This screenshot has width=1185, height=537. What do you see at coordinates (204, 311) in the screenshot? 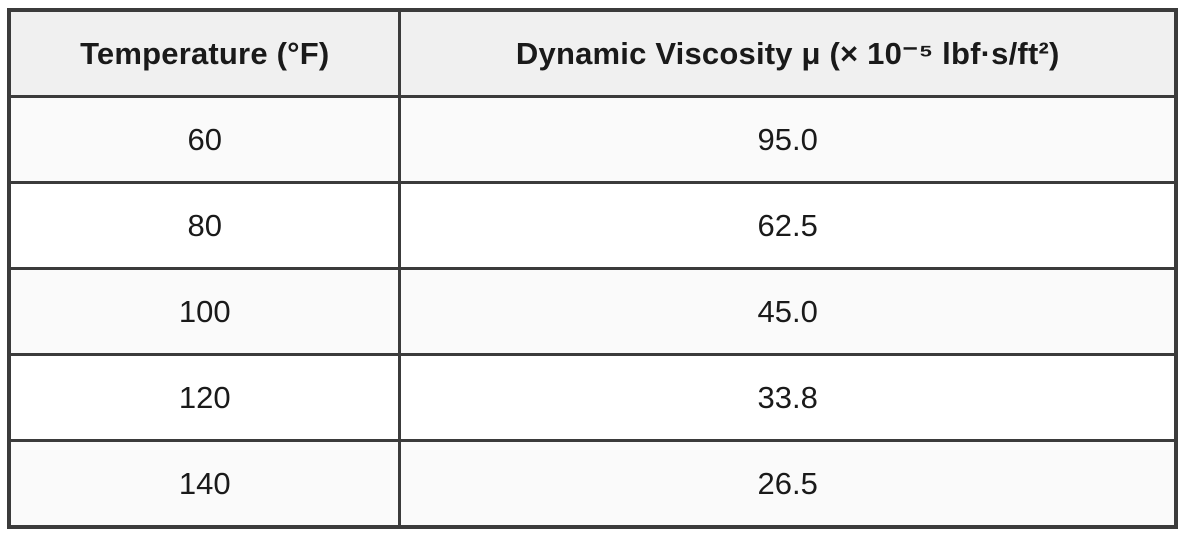
I see `temperature-cell: 100` at bounding box center [204, 311].